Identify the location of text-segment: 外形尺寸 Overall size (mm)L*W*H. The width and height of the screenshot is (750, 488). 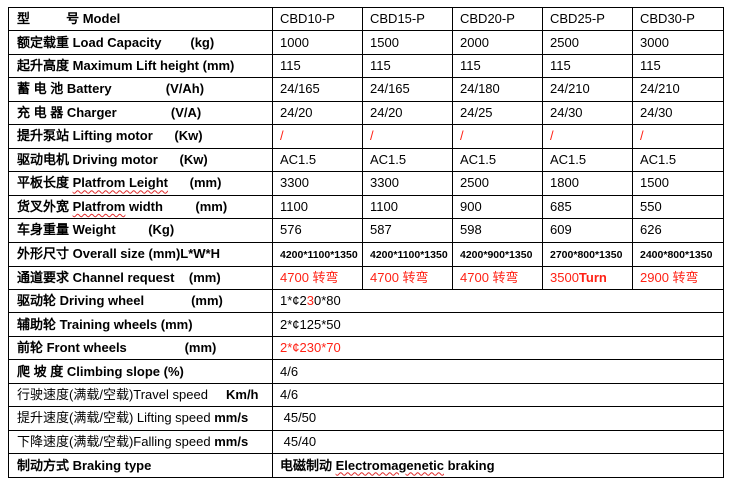
(118, 253).